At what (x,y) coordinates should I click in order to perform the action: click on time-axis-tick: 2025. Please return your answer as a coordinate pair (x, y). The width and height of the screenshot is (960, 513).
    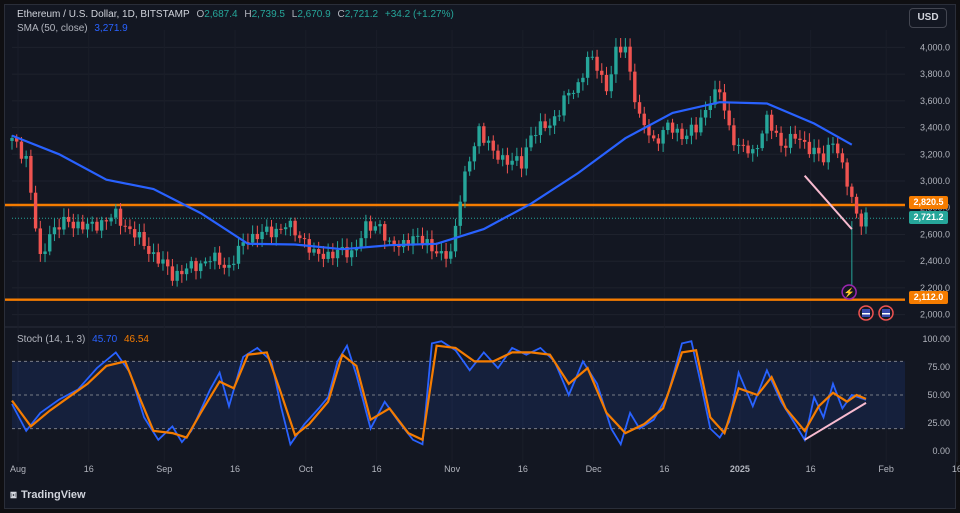
    Looking at the image, I should click on (740, 469).